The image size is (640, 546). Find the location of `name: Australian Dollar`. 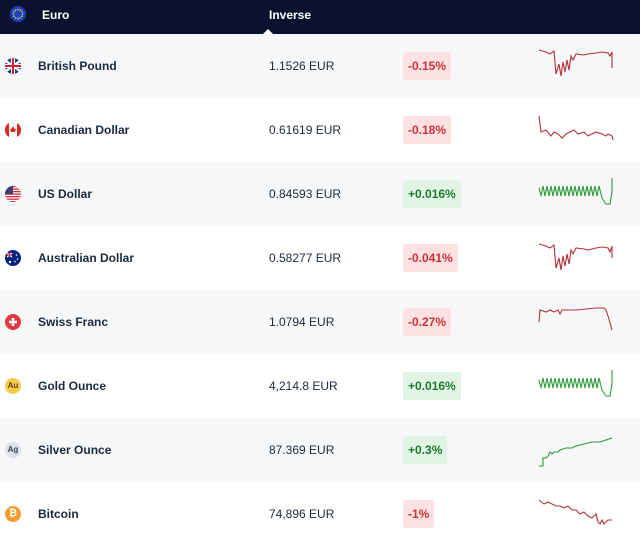

name: Australian Dollar is located at coordinates (86, 258).